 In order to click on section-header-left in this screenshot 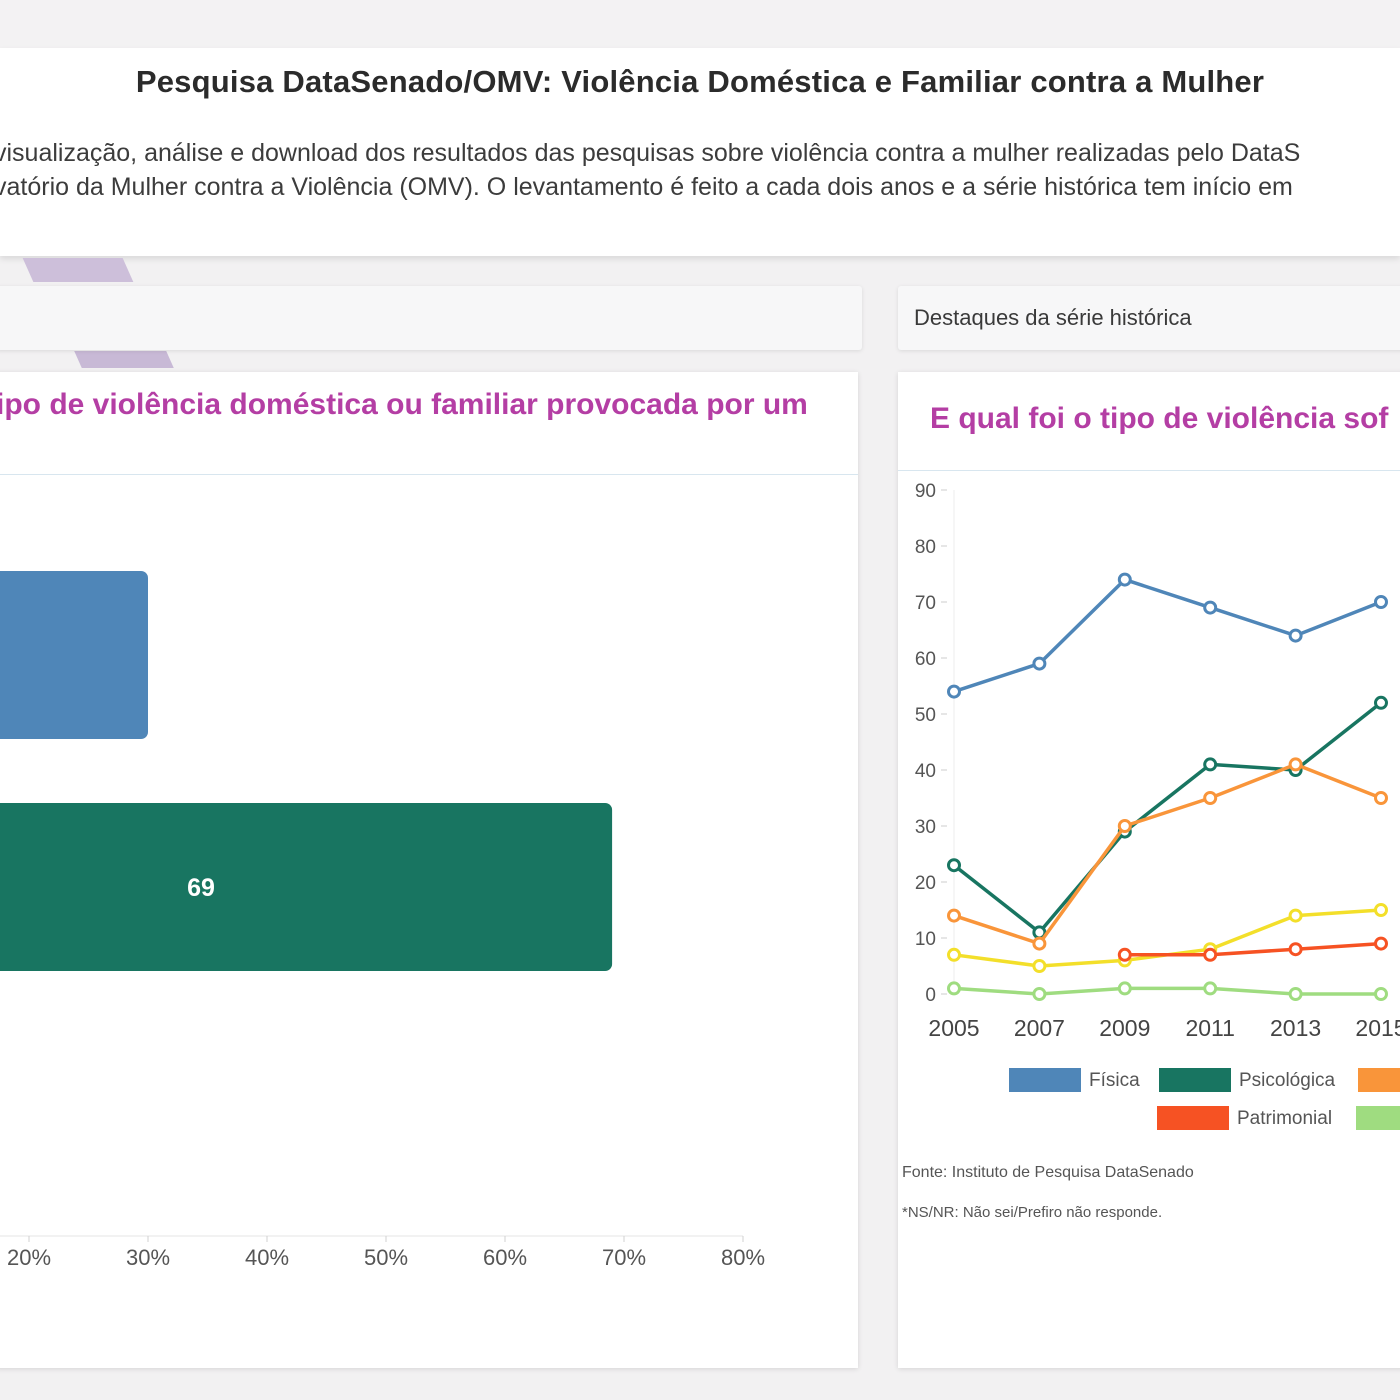, I will do `click(431, 318)`.